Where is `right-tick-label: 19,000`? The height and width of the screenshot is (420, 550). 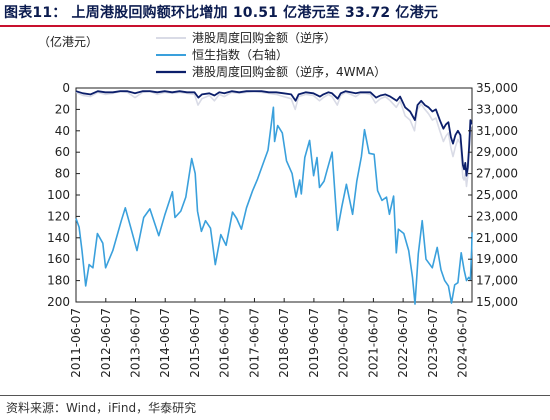 right-tick-label: 19,000 is located at coordinates (497, 259).